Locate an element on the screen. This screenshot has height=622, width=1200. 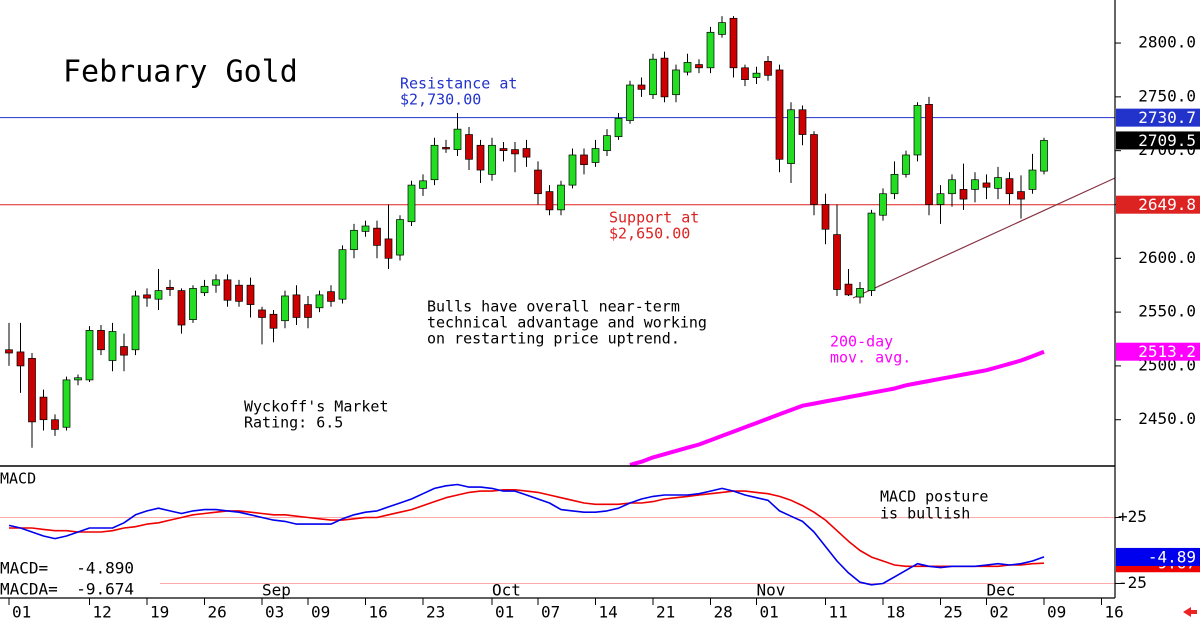
month-label: Sep is located at coordinates (276, 590).